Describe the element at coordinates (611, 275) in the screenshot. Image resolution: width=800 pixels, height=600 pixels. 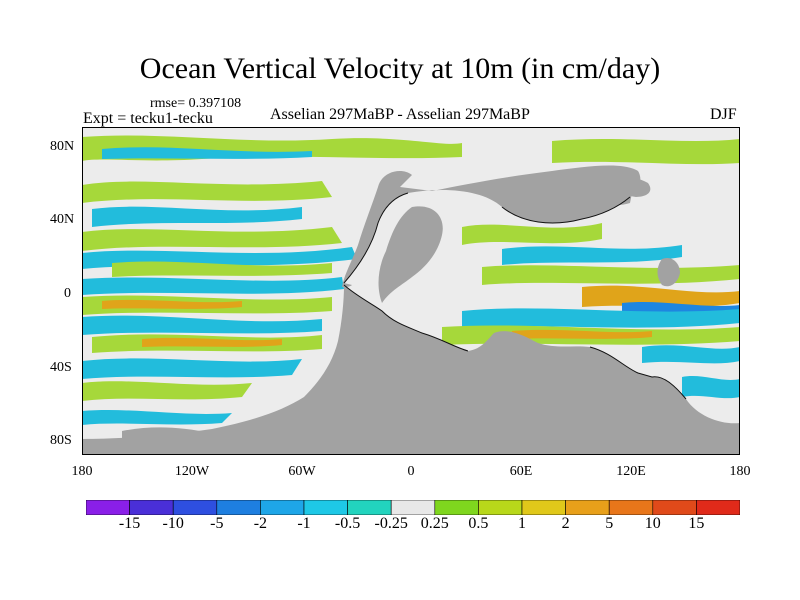
I see `field-band-tethys-equator` at that location.